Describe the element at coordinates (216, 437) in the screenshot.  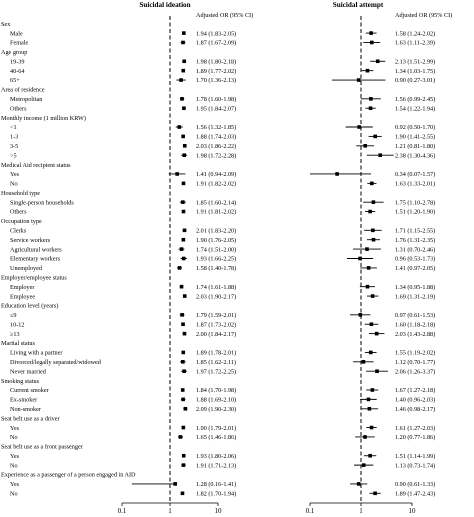
I see `or-ci-text-ideation: 1.65 (1.46-1.86)` at that location.